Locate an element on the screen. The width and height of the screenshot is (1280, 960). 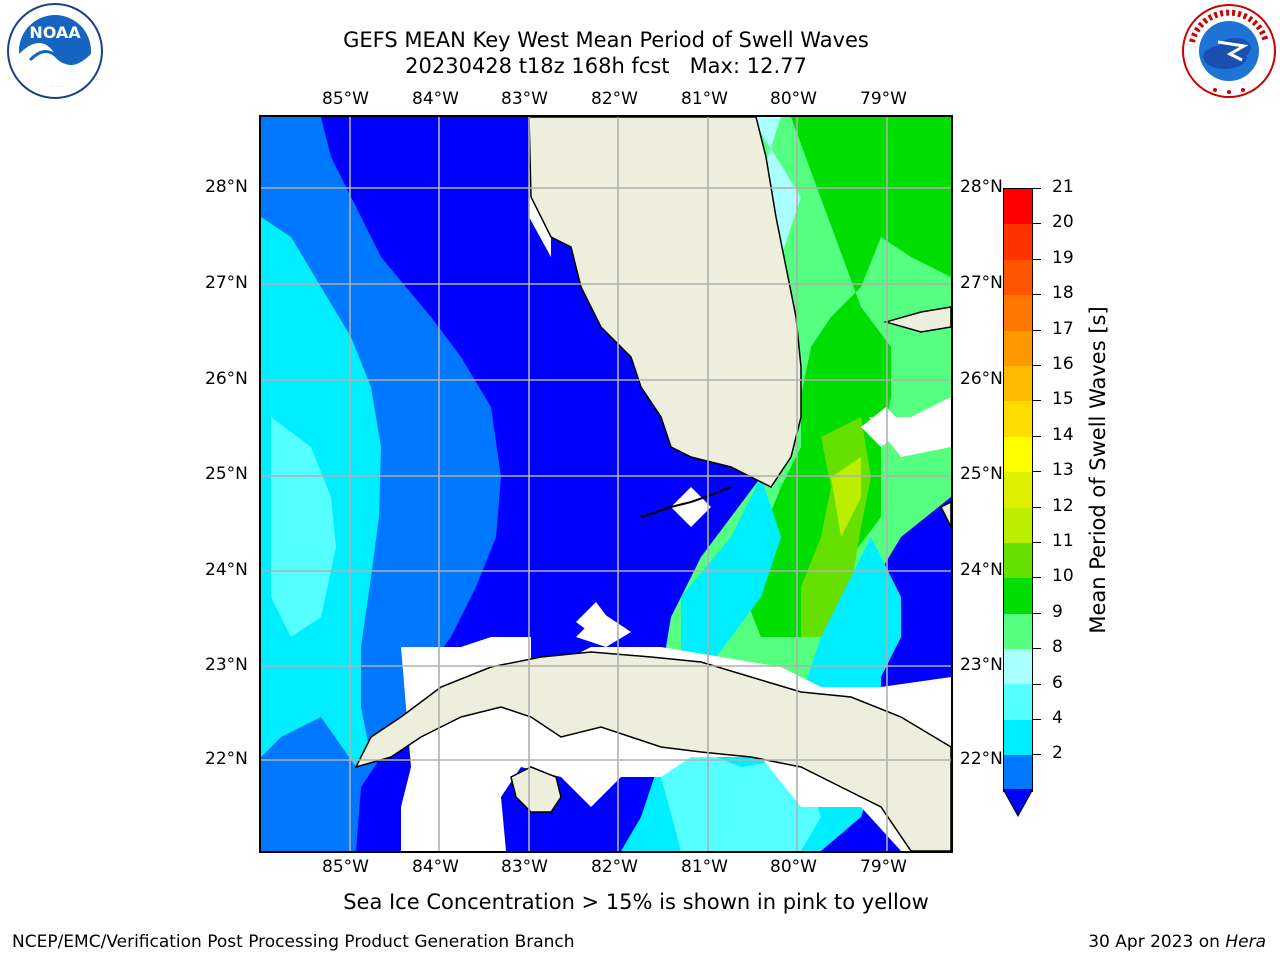
colorbar-tick-label: 21 is located at coordinates (1063, 187).